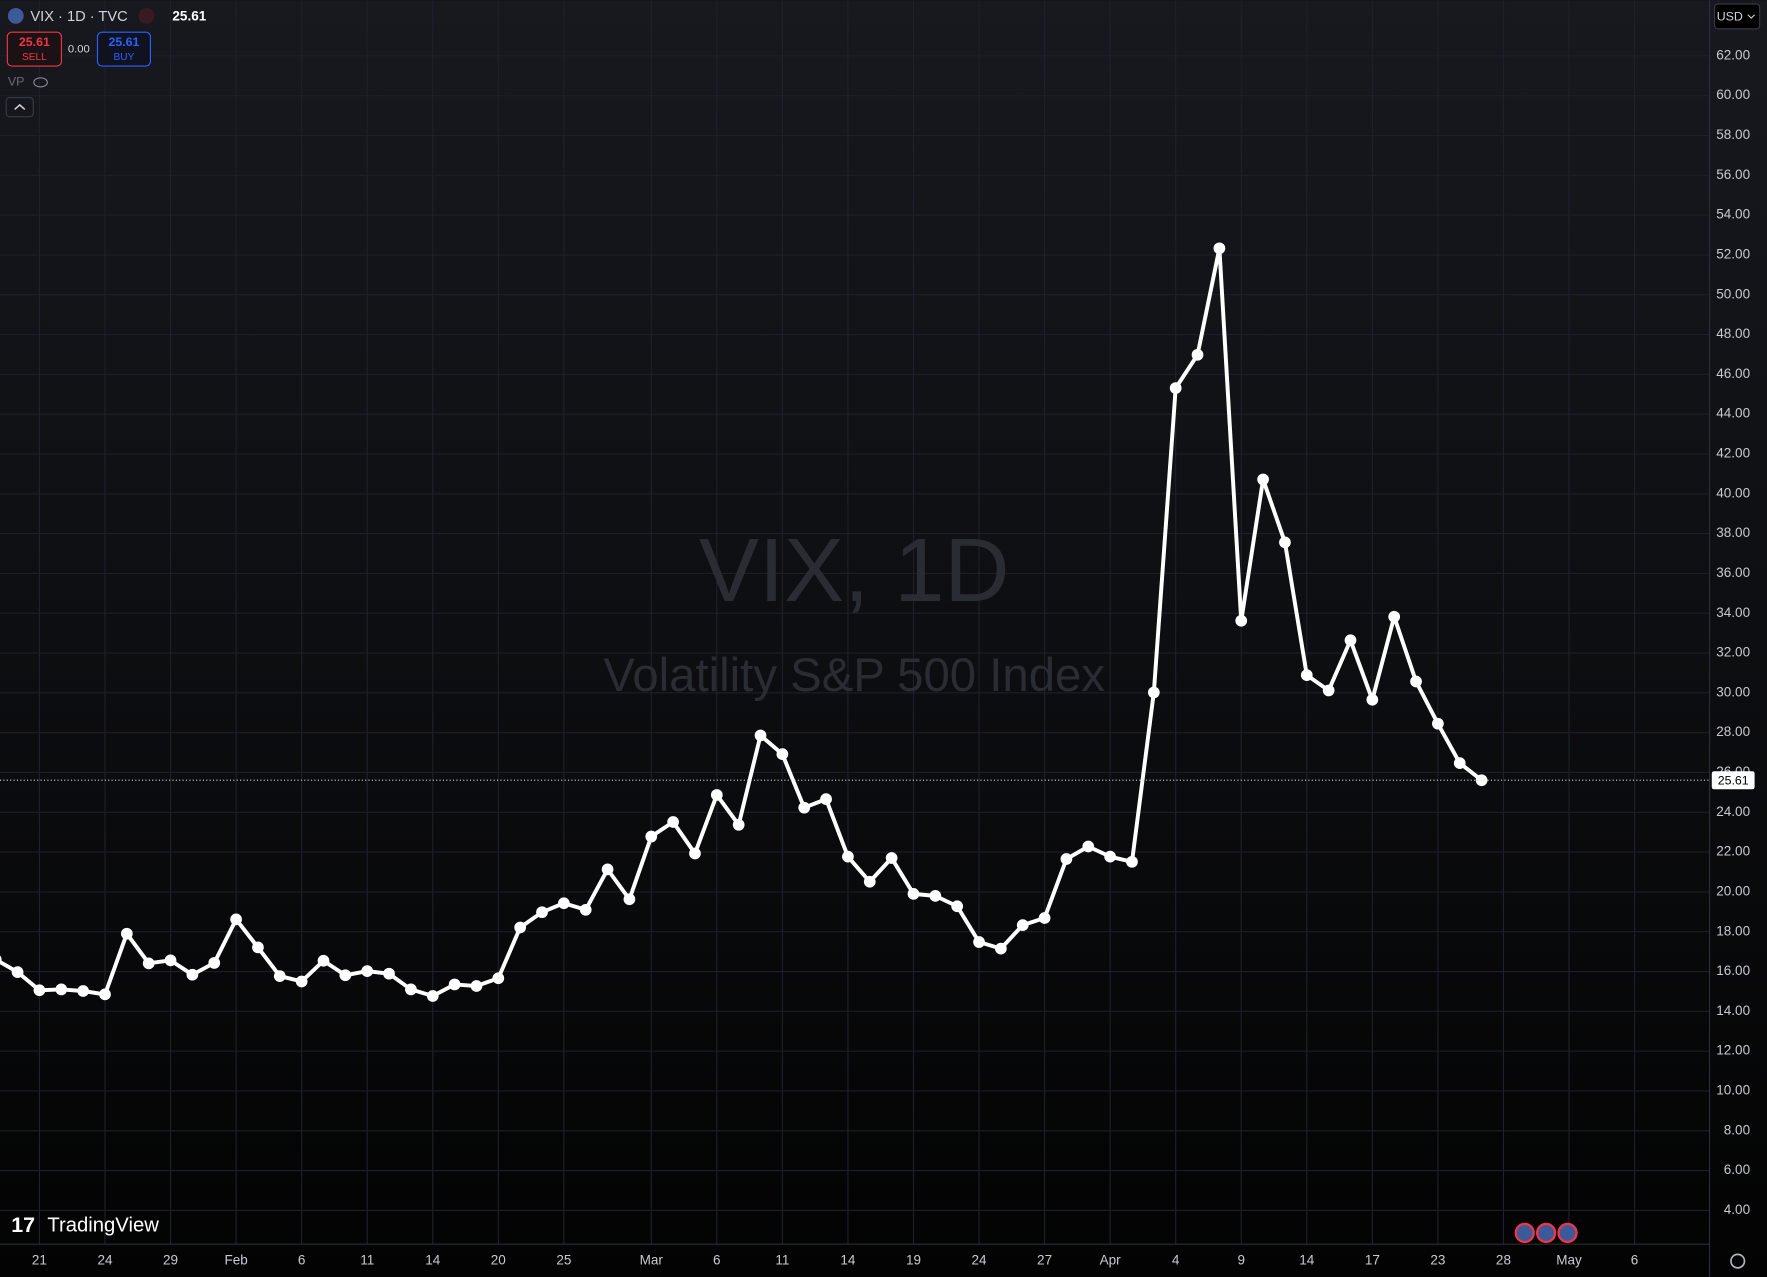 This screenshot has width=1767, height=1277. Describe the element at coordinates (34, 49) in the screenshot. I see `sell-button` at that location.